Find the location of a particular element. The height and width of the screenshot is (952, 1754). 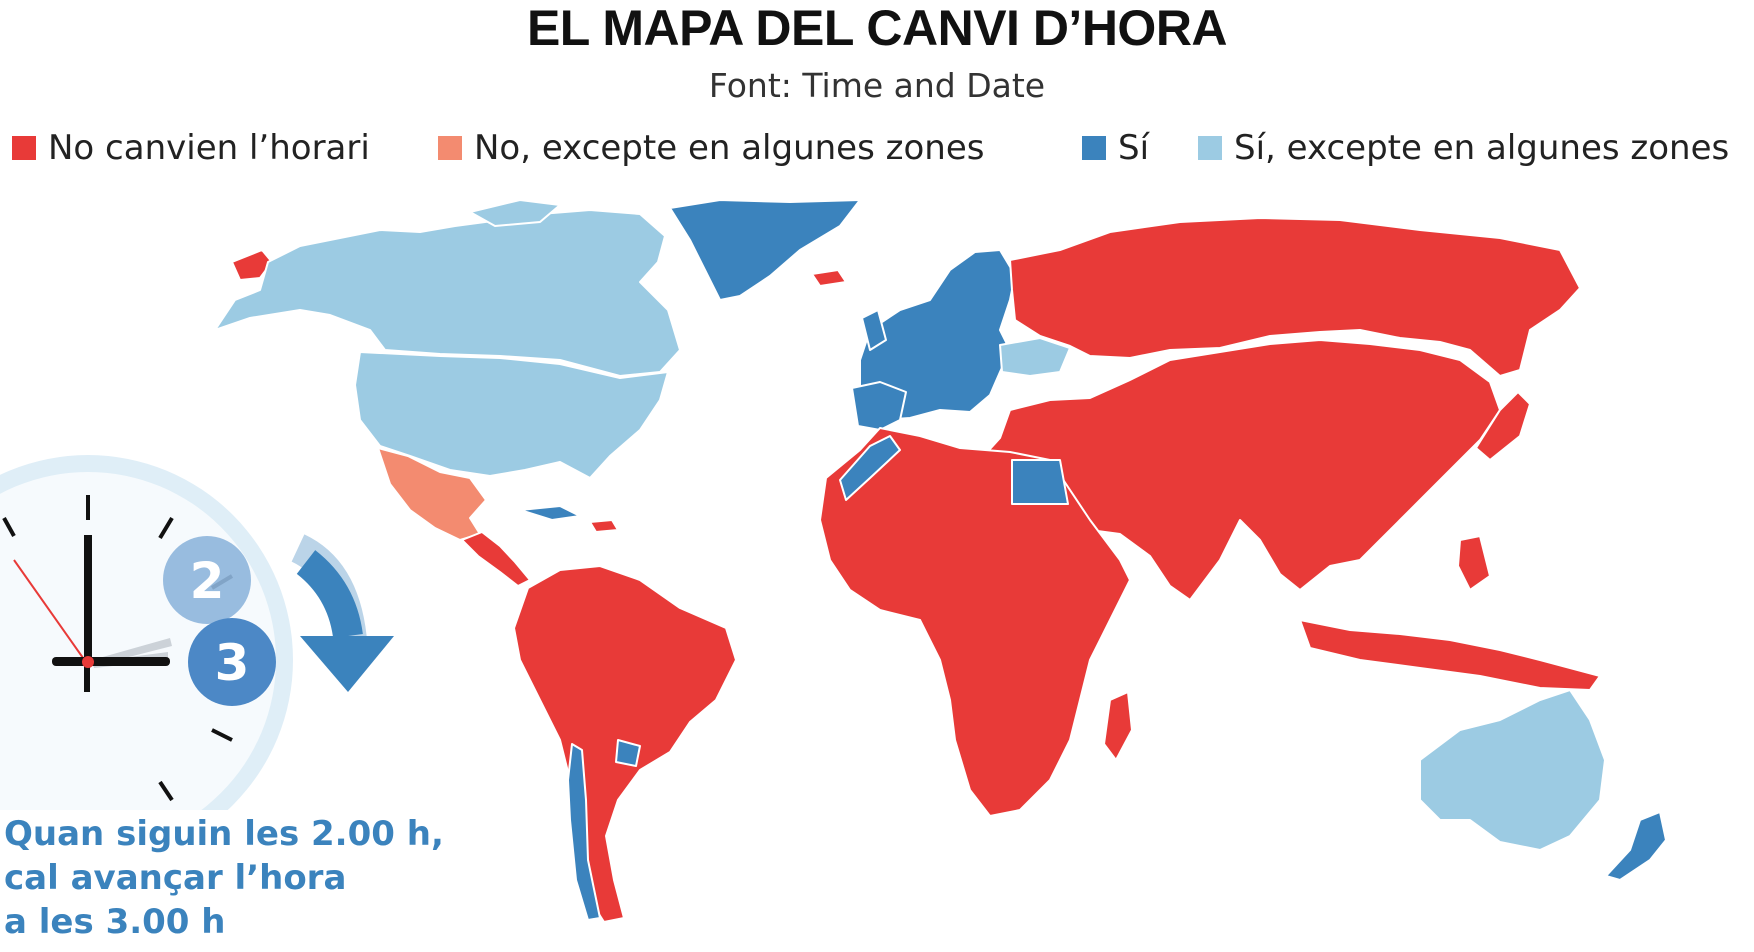

legend-item-no-change: No canvien l’horari is located at coordinates (191, 148).